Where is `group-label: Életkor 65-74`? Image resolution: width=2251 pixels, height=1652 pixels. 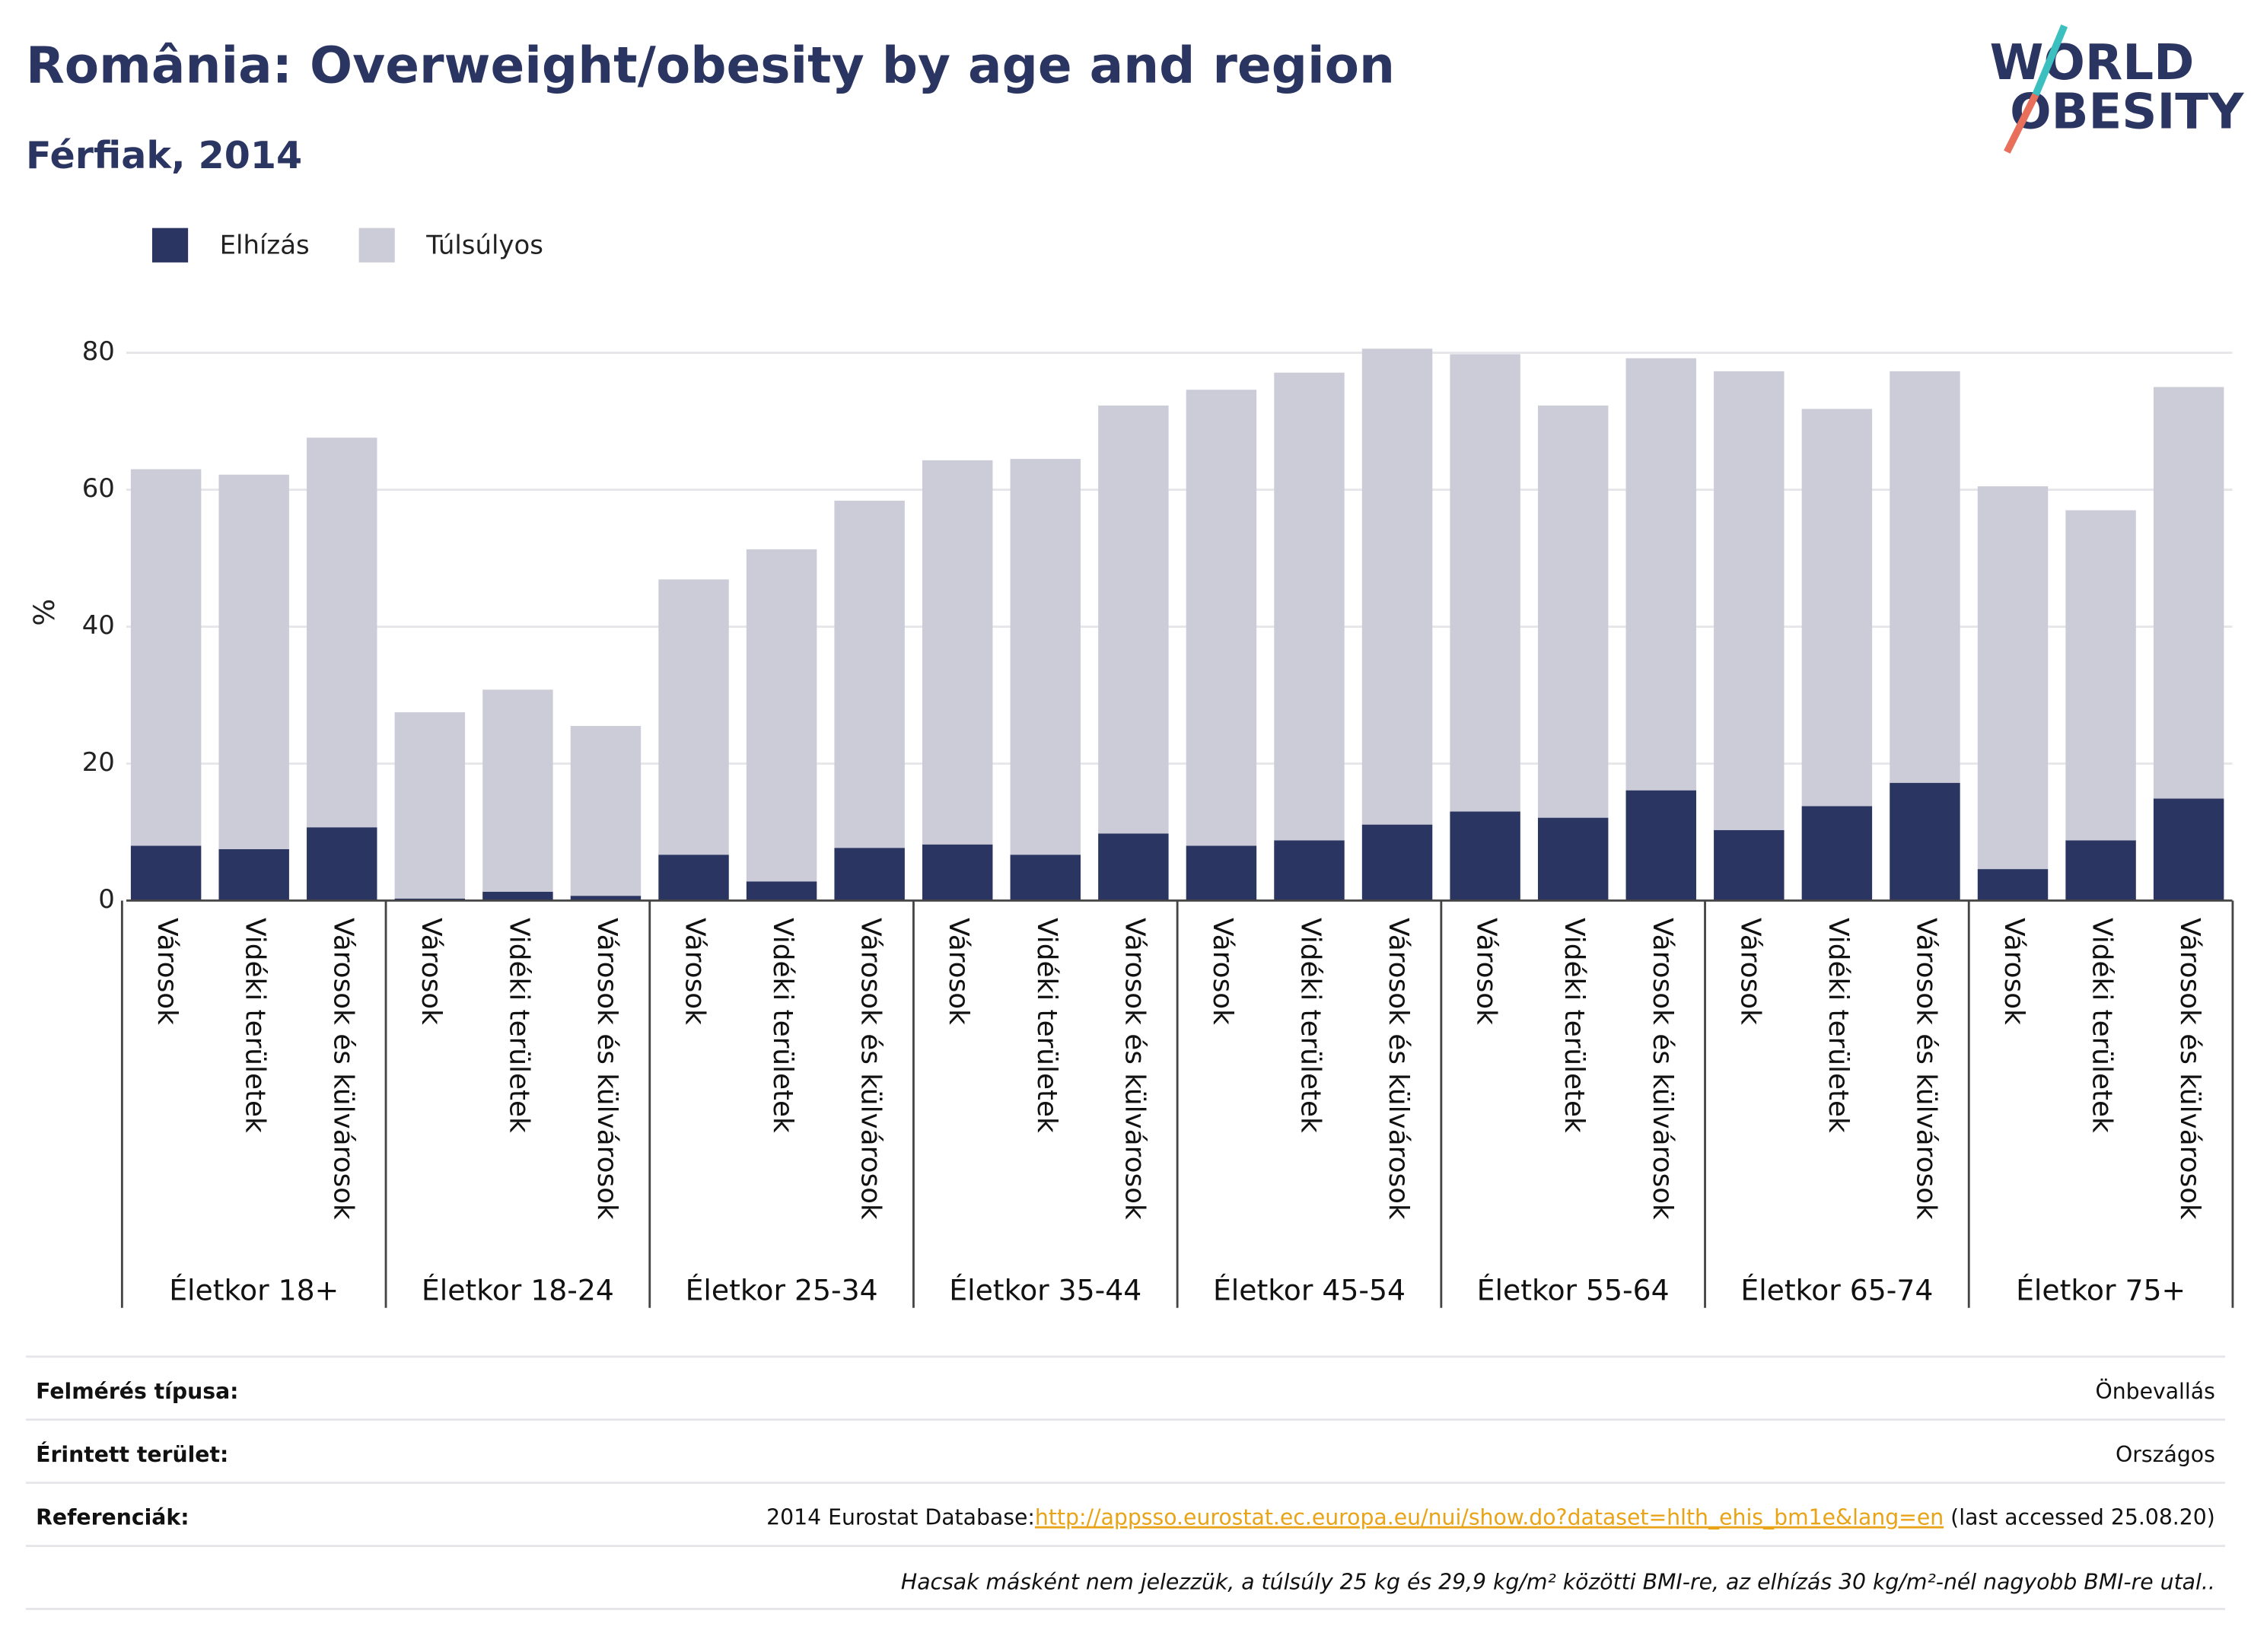
group-label: Életkor 65-74 is located at coordinates (1836, 1290).